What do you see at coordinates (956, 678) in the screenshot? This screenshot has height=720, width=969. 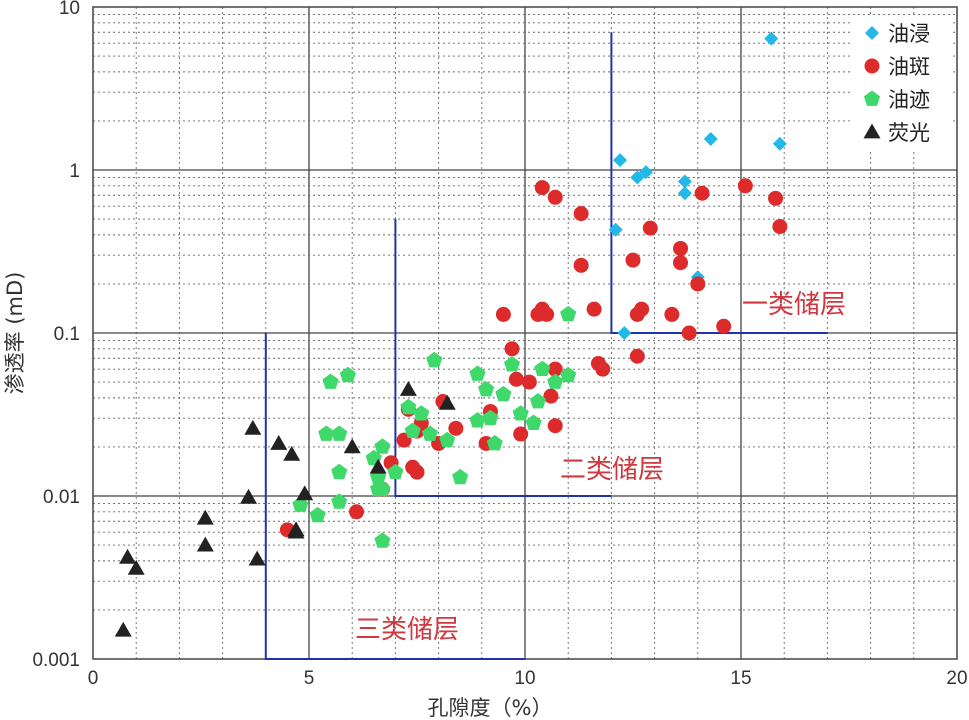 I see `x-tick-label: 20` at bounding box center [956, 678].